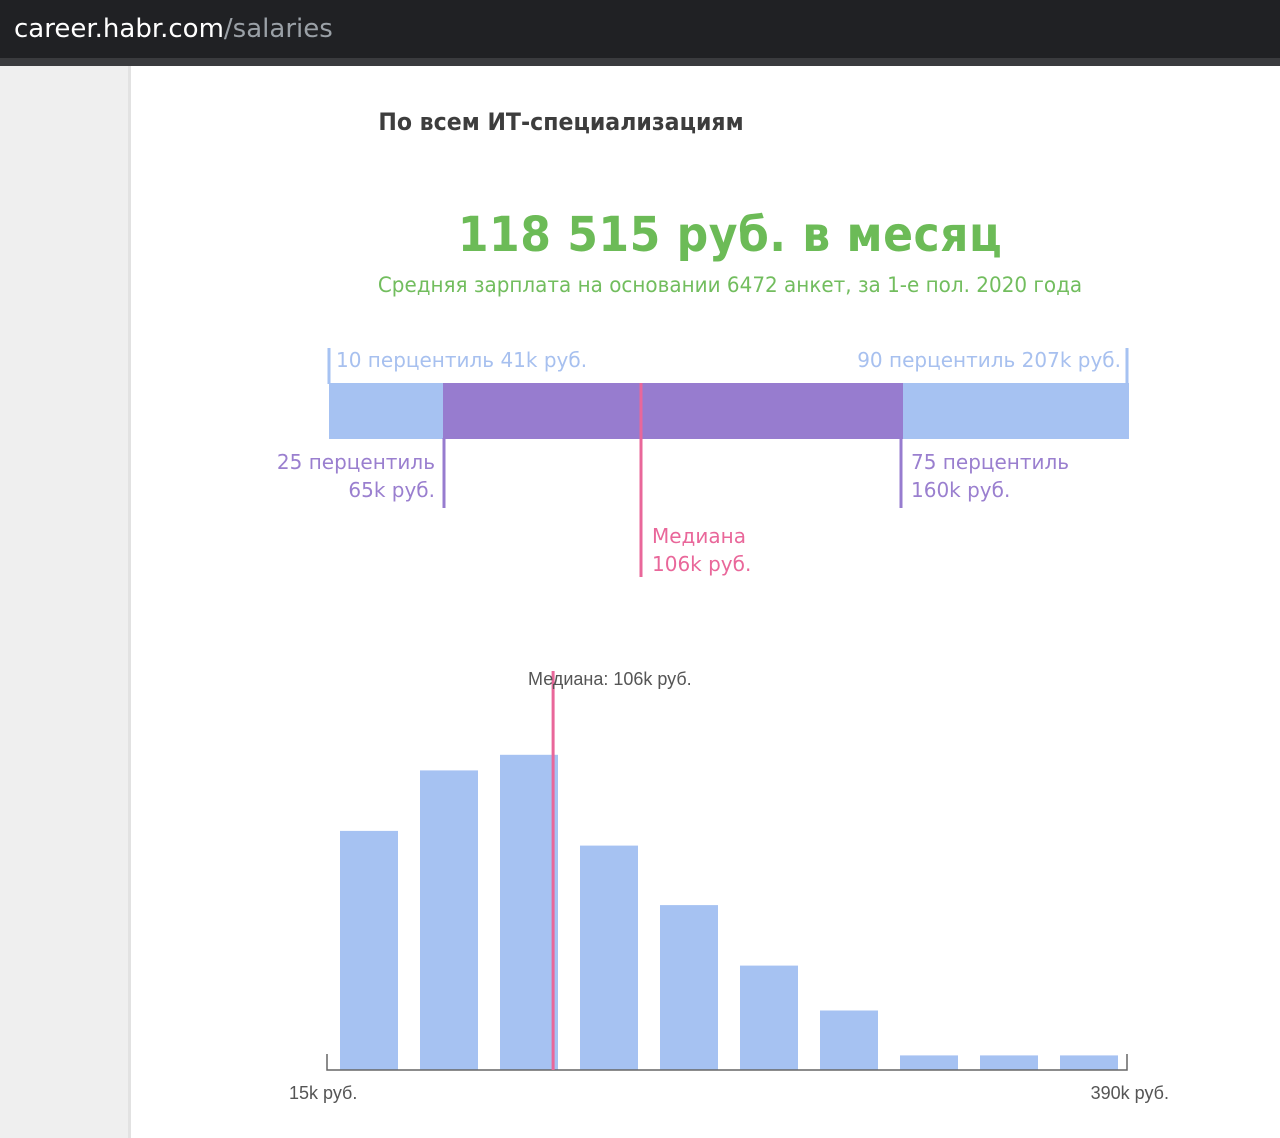 The height and width of the screenshot is (1138, 1280). What do you see at coordinates (335, 476) in the screenshot?
I see `p25-label: 25 перцентиль 65k руб.` at bounding box center [335, 476].